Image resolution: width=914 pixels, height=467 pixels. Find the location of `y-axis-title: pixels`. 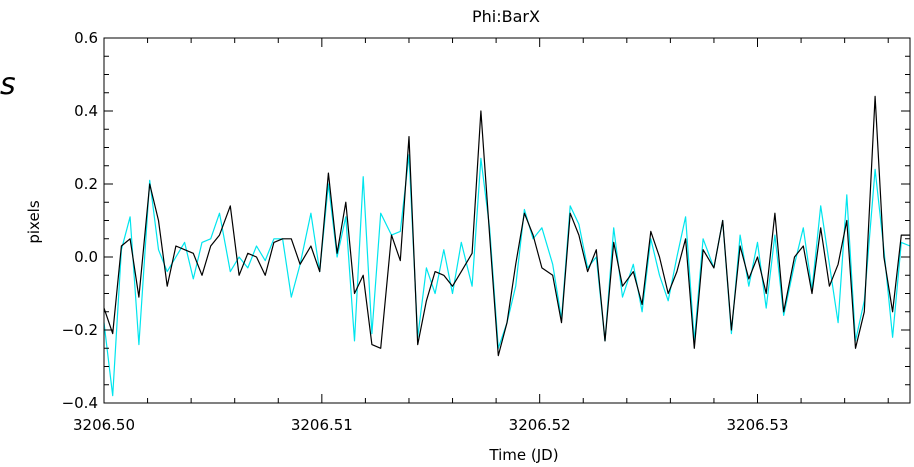

y-axis-title: pixels is located at coordinates (34, 222).